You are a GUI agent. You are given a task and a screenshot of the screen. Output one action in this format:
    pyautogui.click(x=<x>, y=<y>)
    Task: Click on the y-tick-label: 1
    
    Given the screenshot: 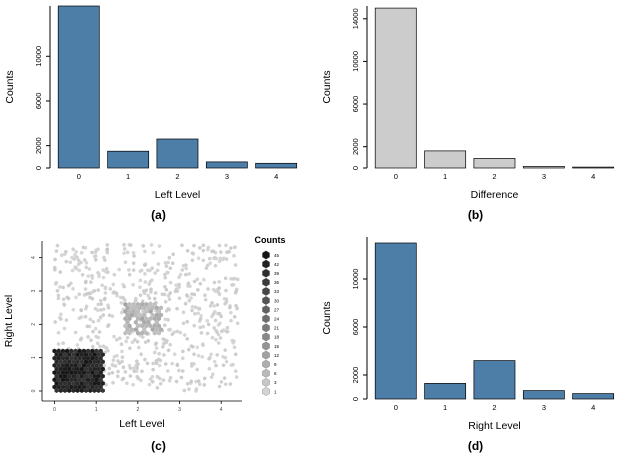 What is the action you would take?
    pyautogui.click(x=34, y=357)
    